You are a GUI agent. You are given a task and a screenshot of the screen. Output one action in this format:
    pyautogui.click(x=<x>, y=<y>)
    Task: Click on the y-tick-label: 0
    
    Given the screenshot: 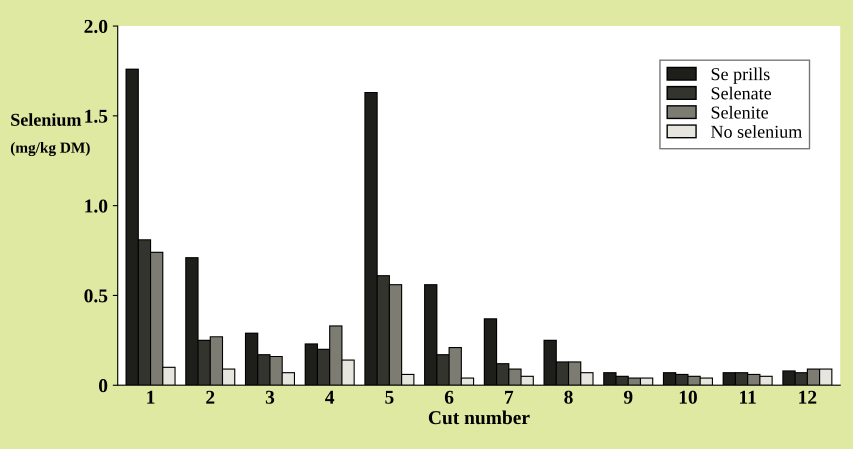 What is the action you would take?
    pyautogui.click(x=103, y=385)
    